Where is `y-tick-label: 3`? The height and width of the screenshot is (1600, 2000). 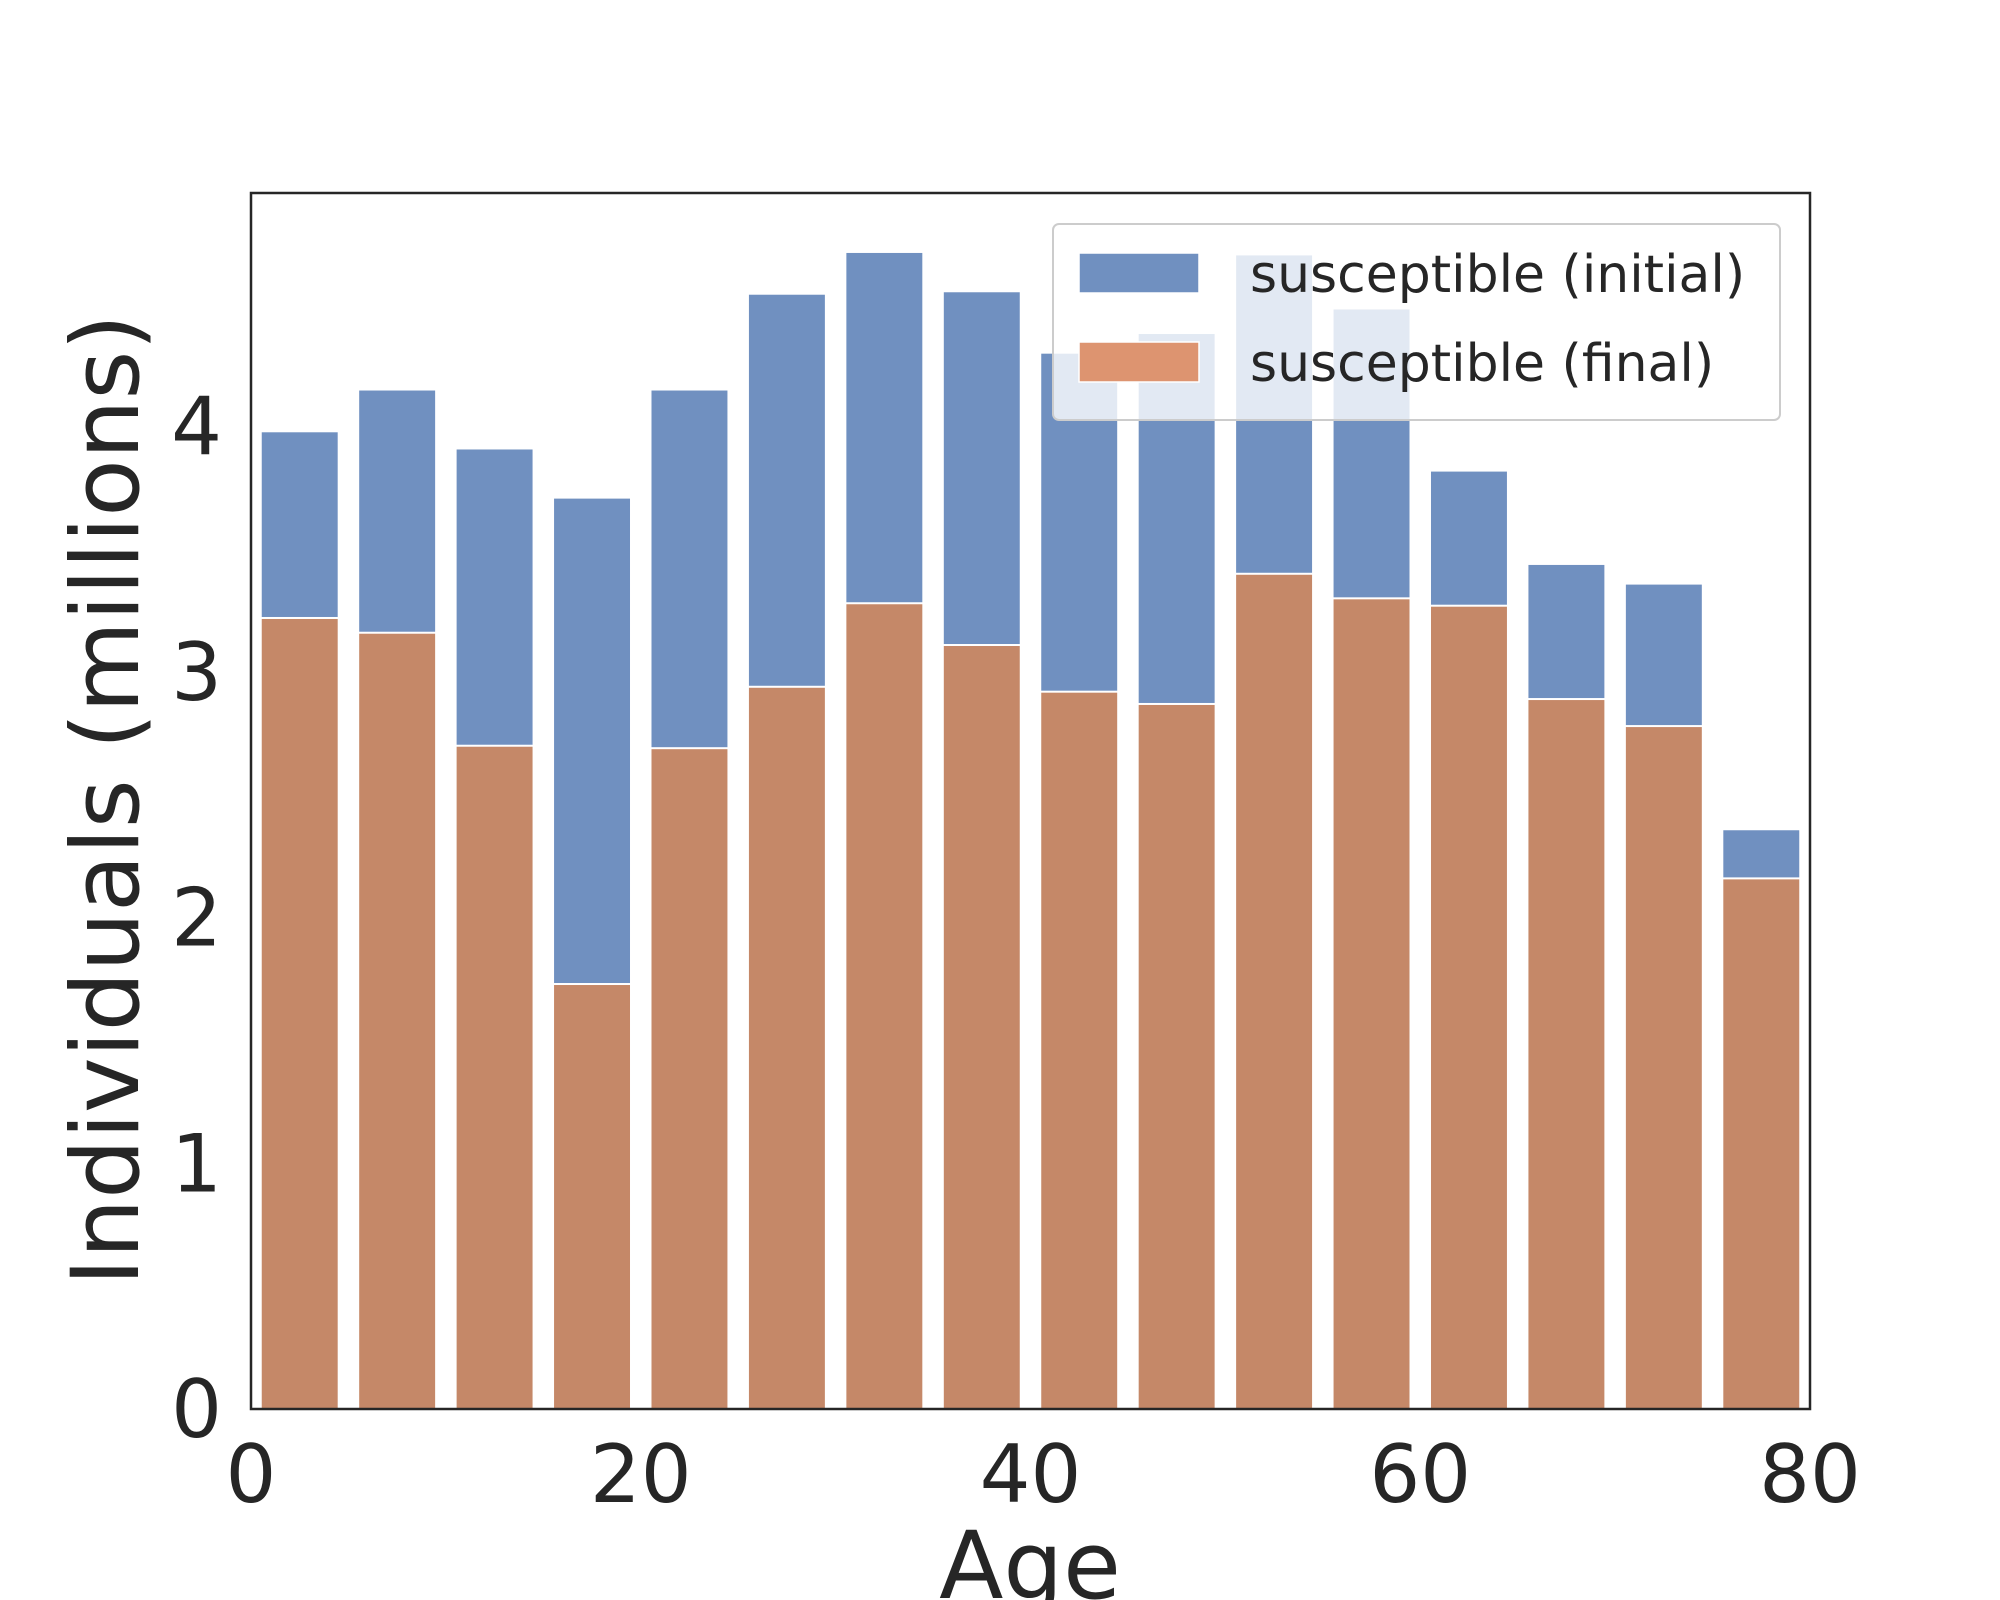 y-tick-label: 3 is located at coordinates (196, 672).